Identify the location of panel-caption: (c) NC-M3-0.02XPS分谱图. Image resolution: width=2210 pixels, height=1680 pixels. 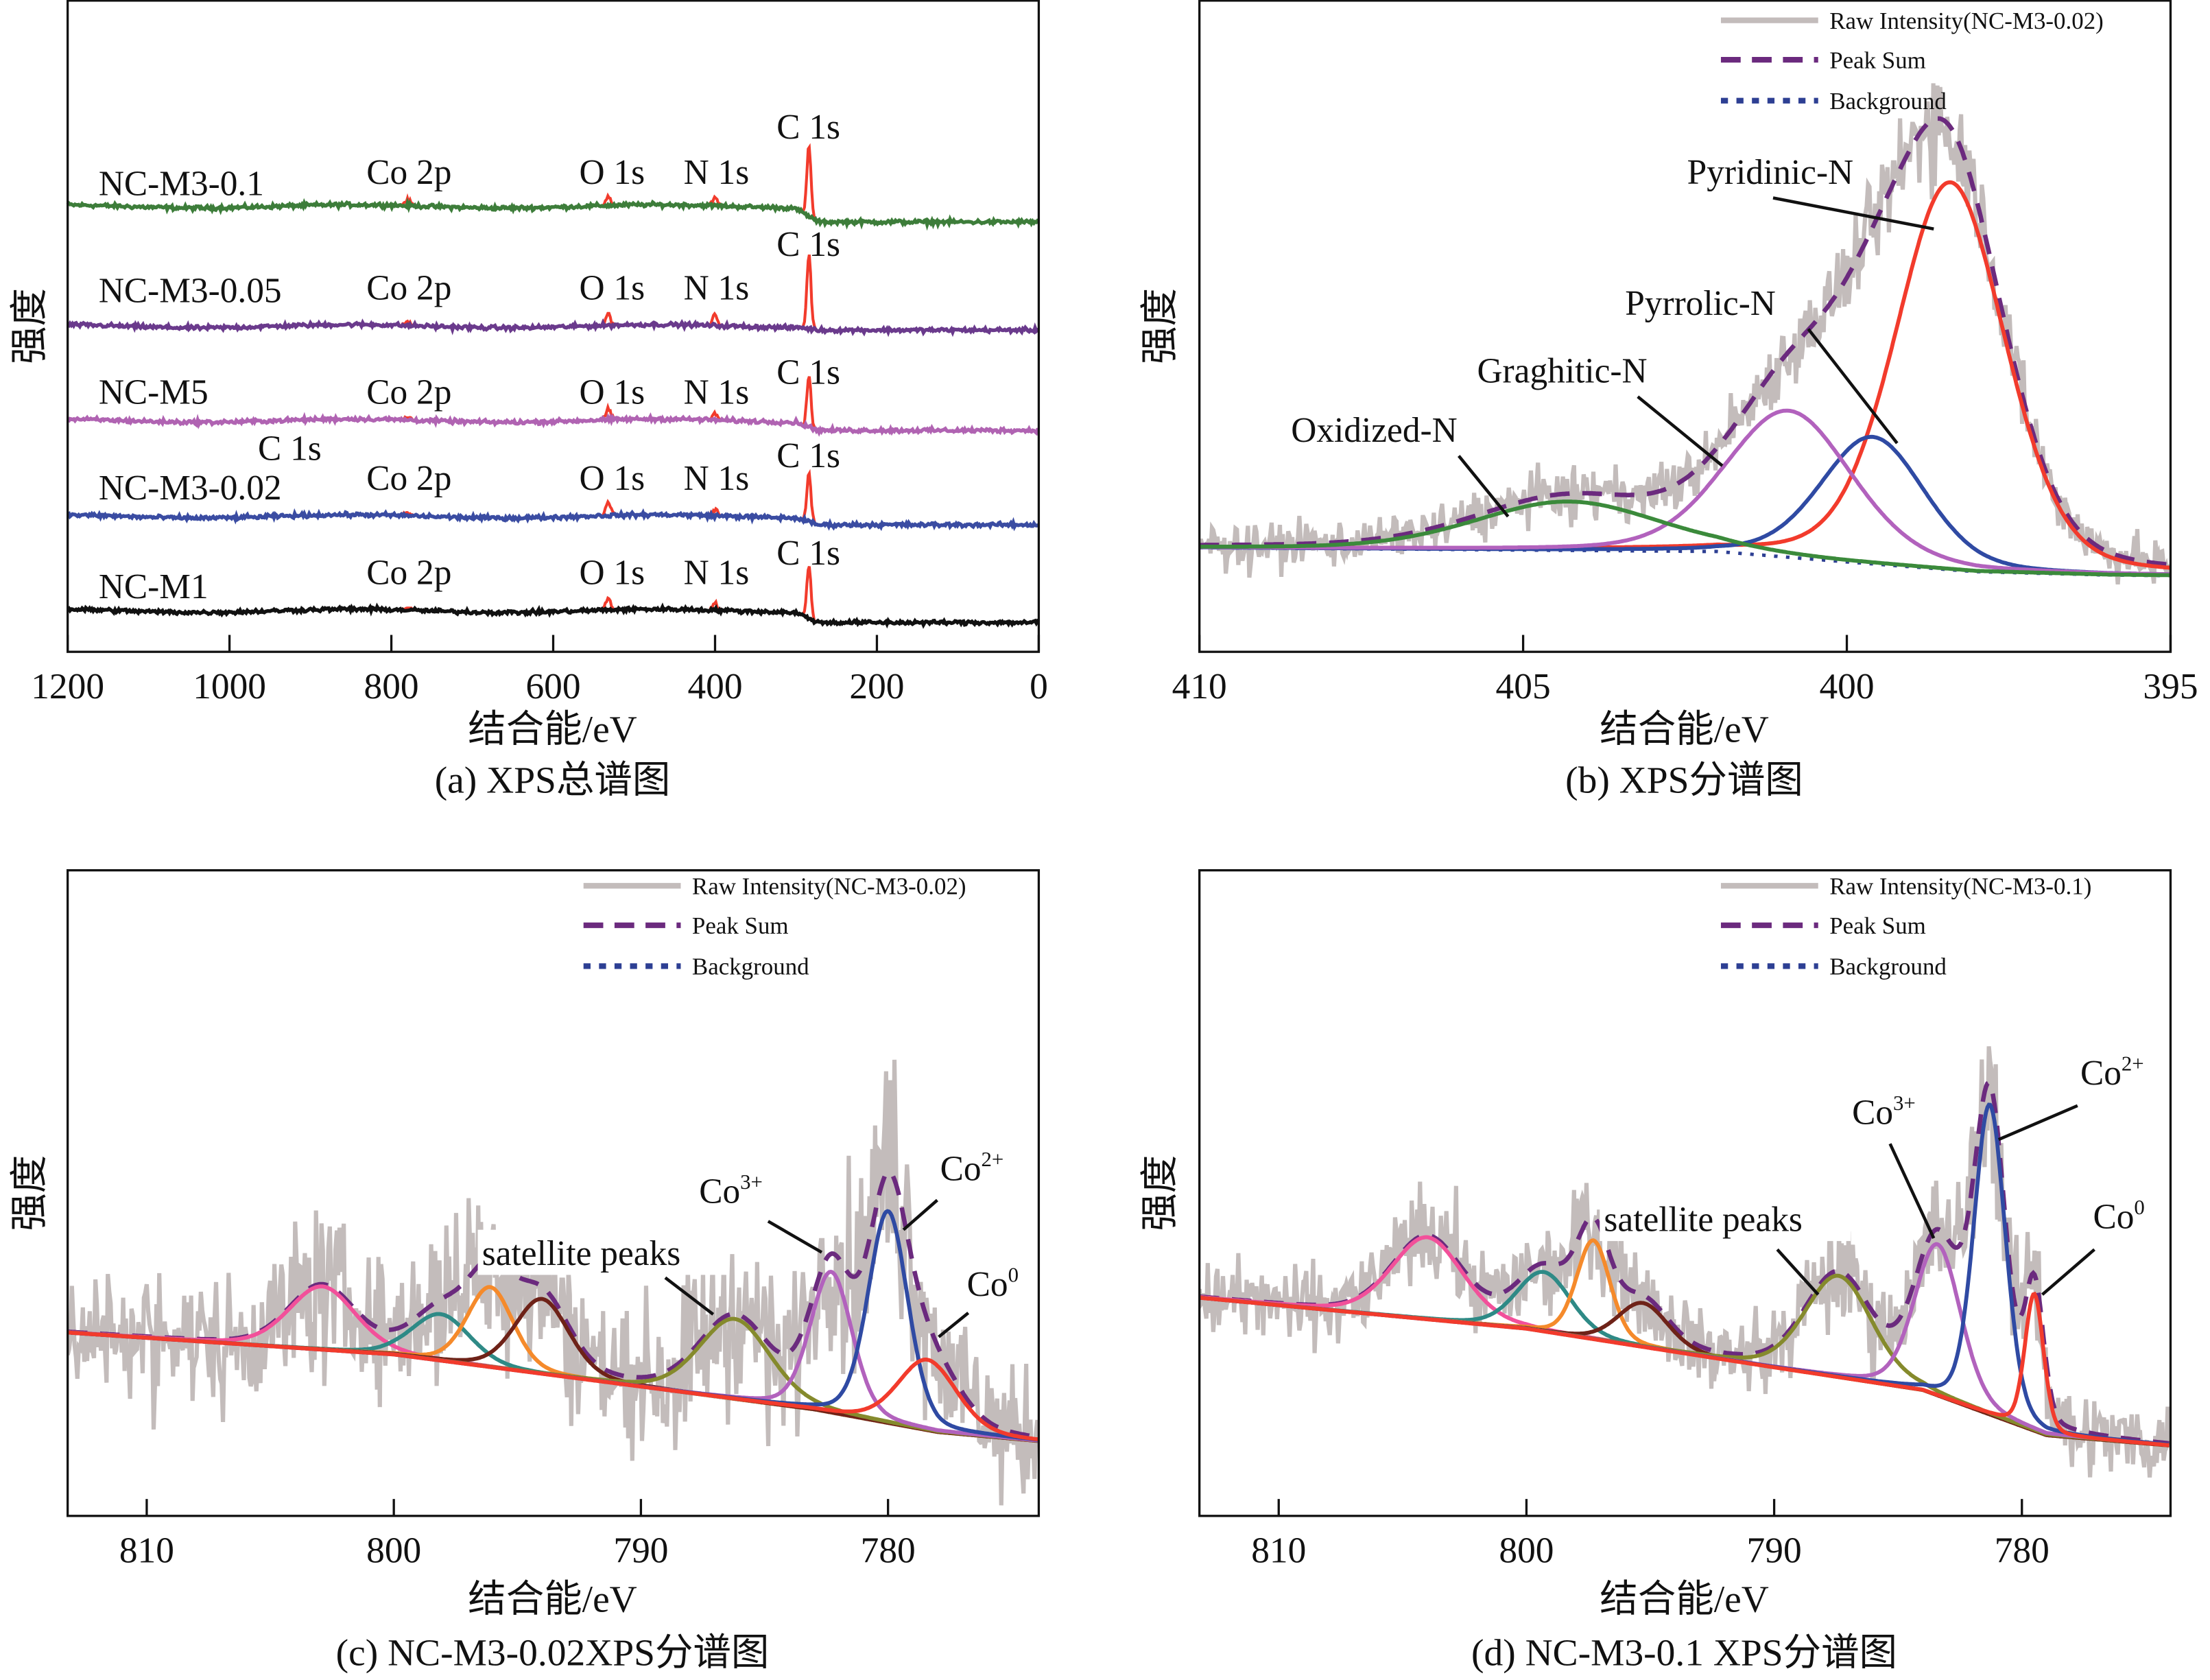
(553, 1654).